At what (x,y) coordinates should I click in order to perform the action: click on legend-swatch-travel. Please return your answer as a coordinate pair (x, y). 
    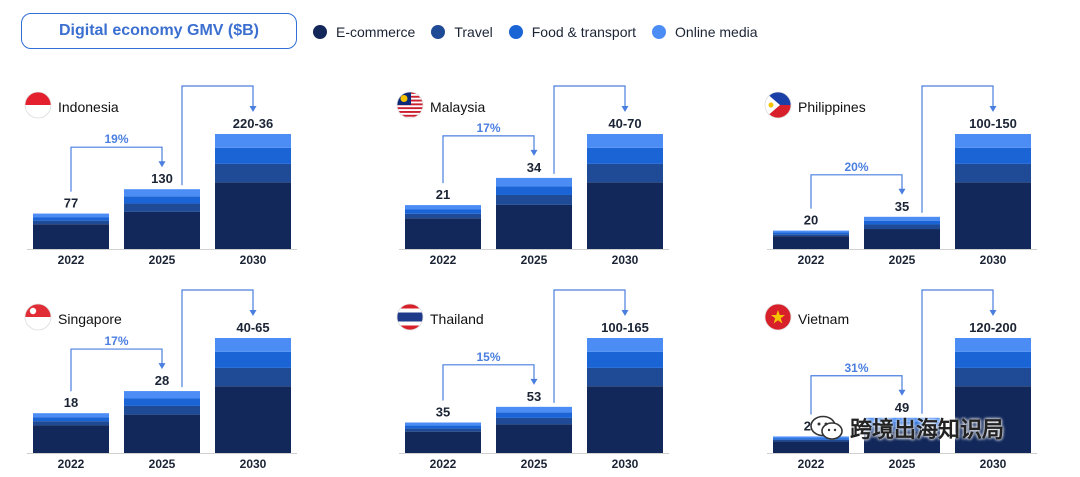
    Looking at the image, I should click on (438, 32).